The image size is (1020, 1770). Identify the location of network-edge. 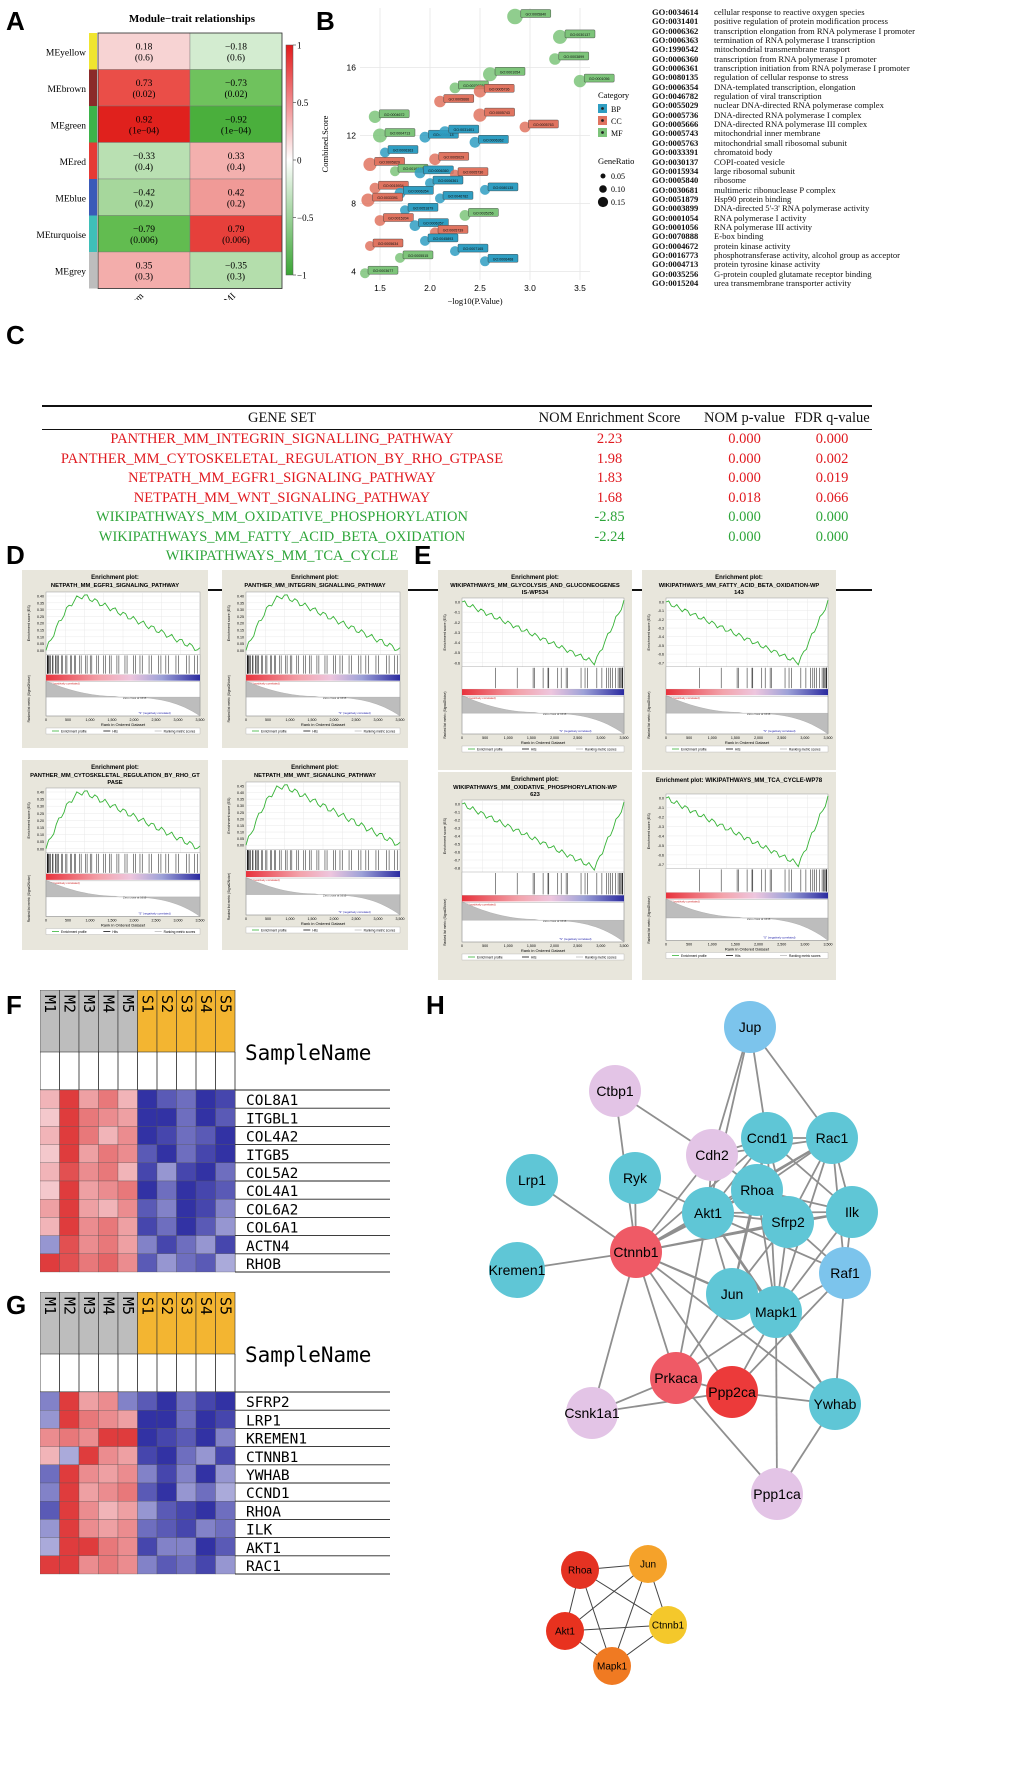
(735, 1328).